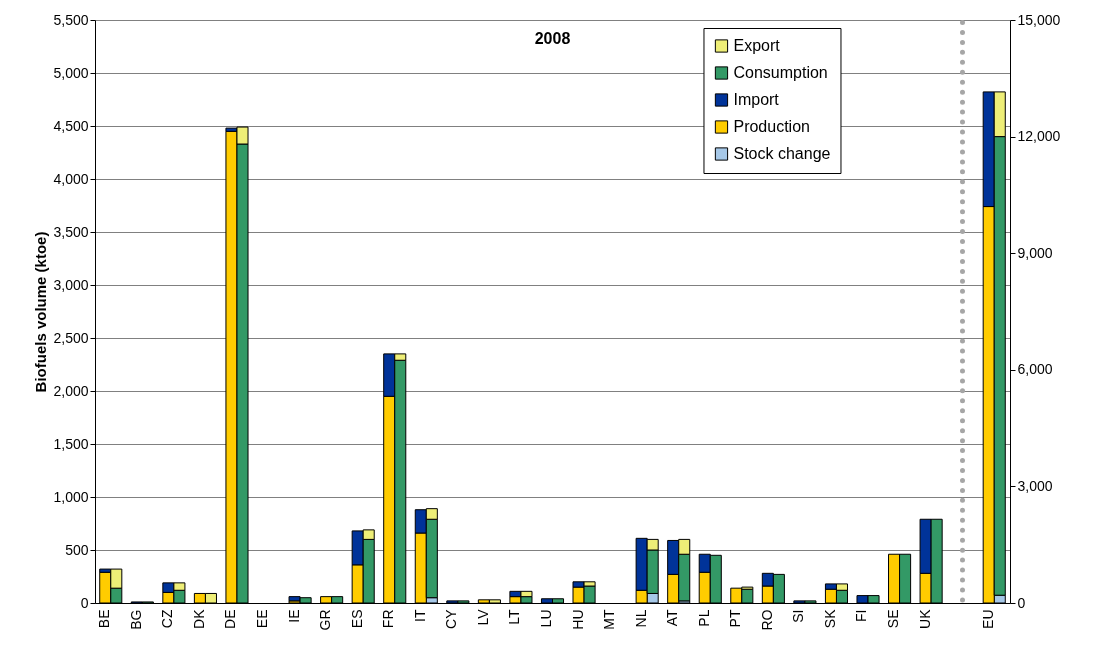 Image resolution: width=1104 pixels, height=657 pixels. I want to click on x-tick-label: PT, so click(735, 618).